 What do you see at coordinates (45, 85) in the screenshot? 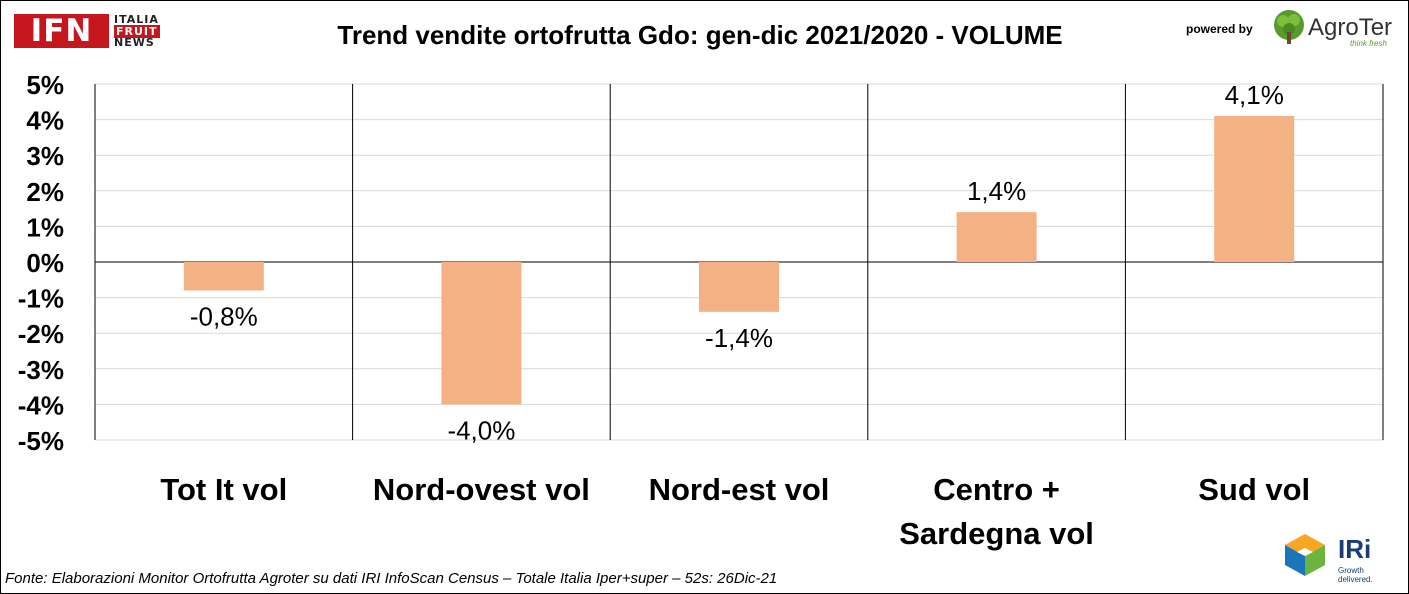
I see `y-tick-label: 5%` at bounding box center [45, 85].